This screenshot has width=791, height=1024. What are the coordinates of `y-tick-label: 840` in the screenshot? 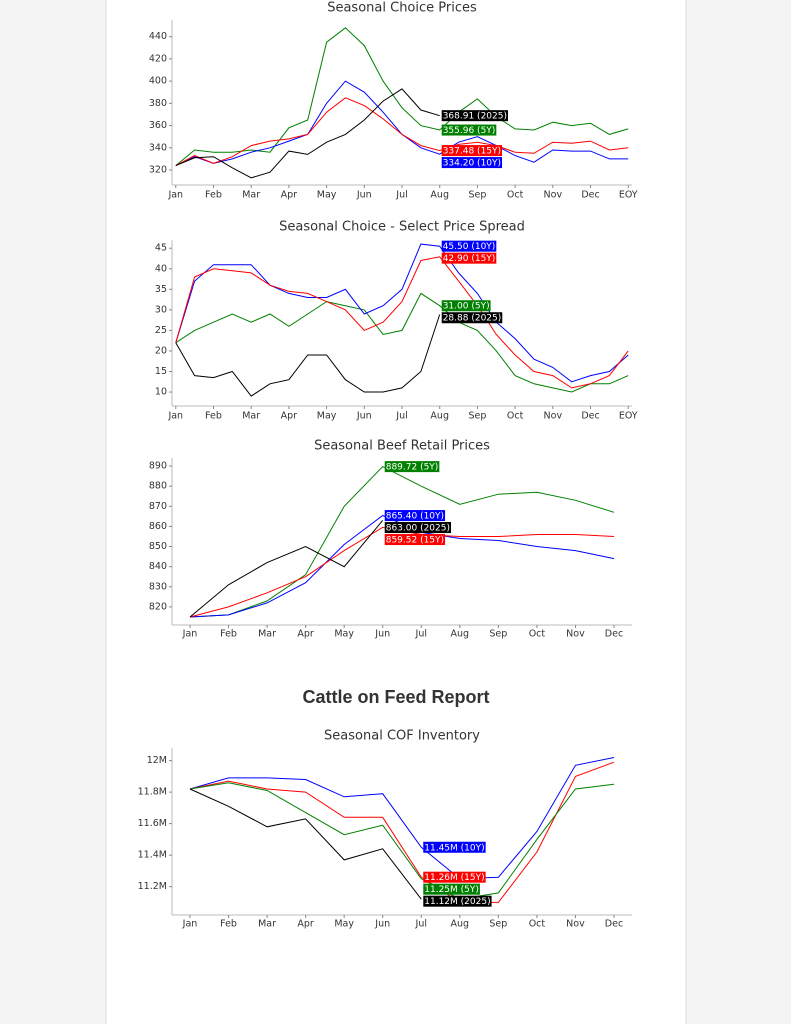 It's located at (158, 566).